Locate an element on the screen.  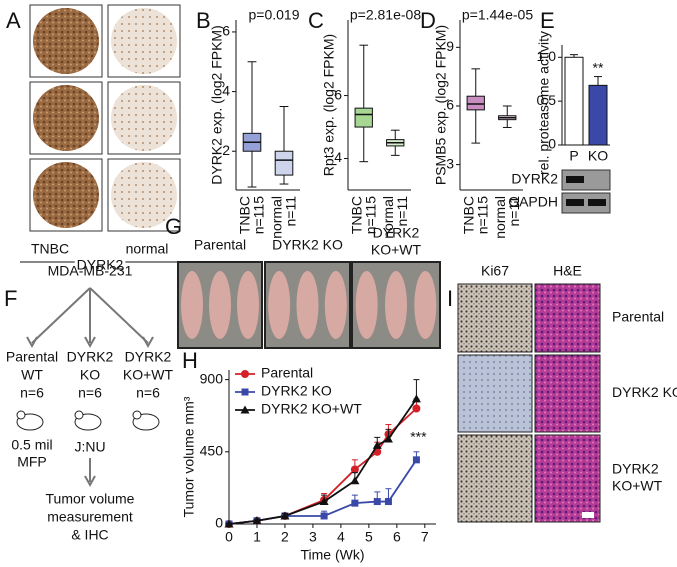
x-tick-label: P is located at coordinates (573, 156).